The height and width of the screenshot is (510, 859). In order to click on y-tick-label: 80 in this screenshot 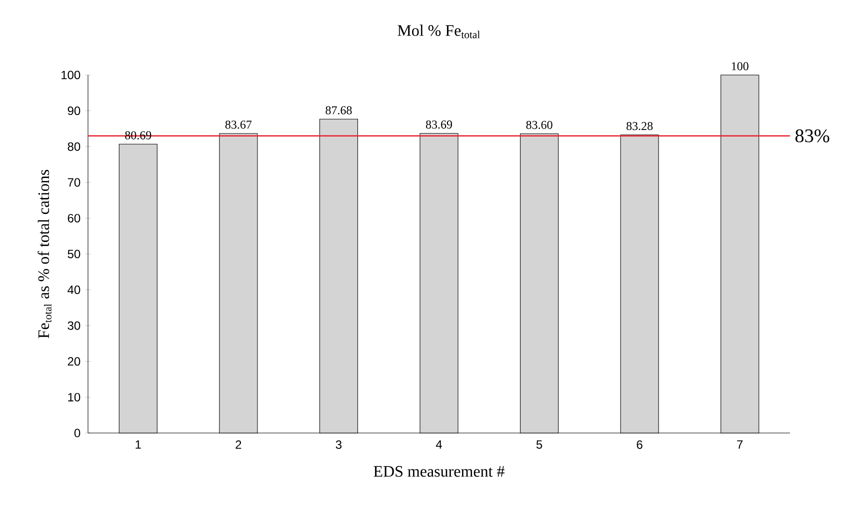, I will do `click(74, 146)`.